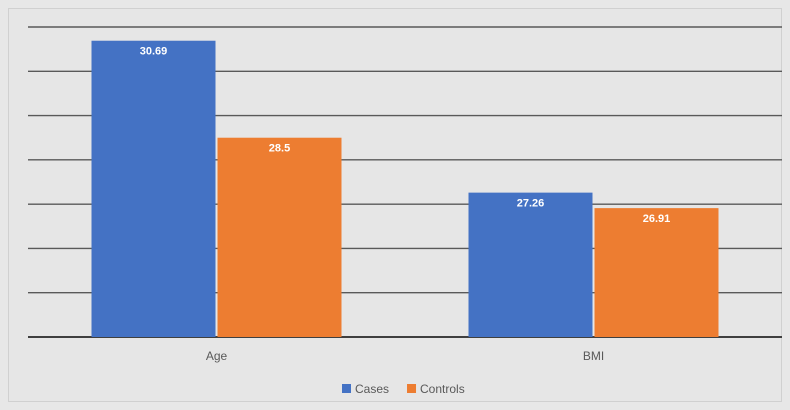 This screenshot has width=790, height=410. I want to click on data-label: 30.69, so click(154, 52).